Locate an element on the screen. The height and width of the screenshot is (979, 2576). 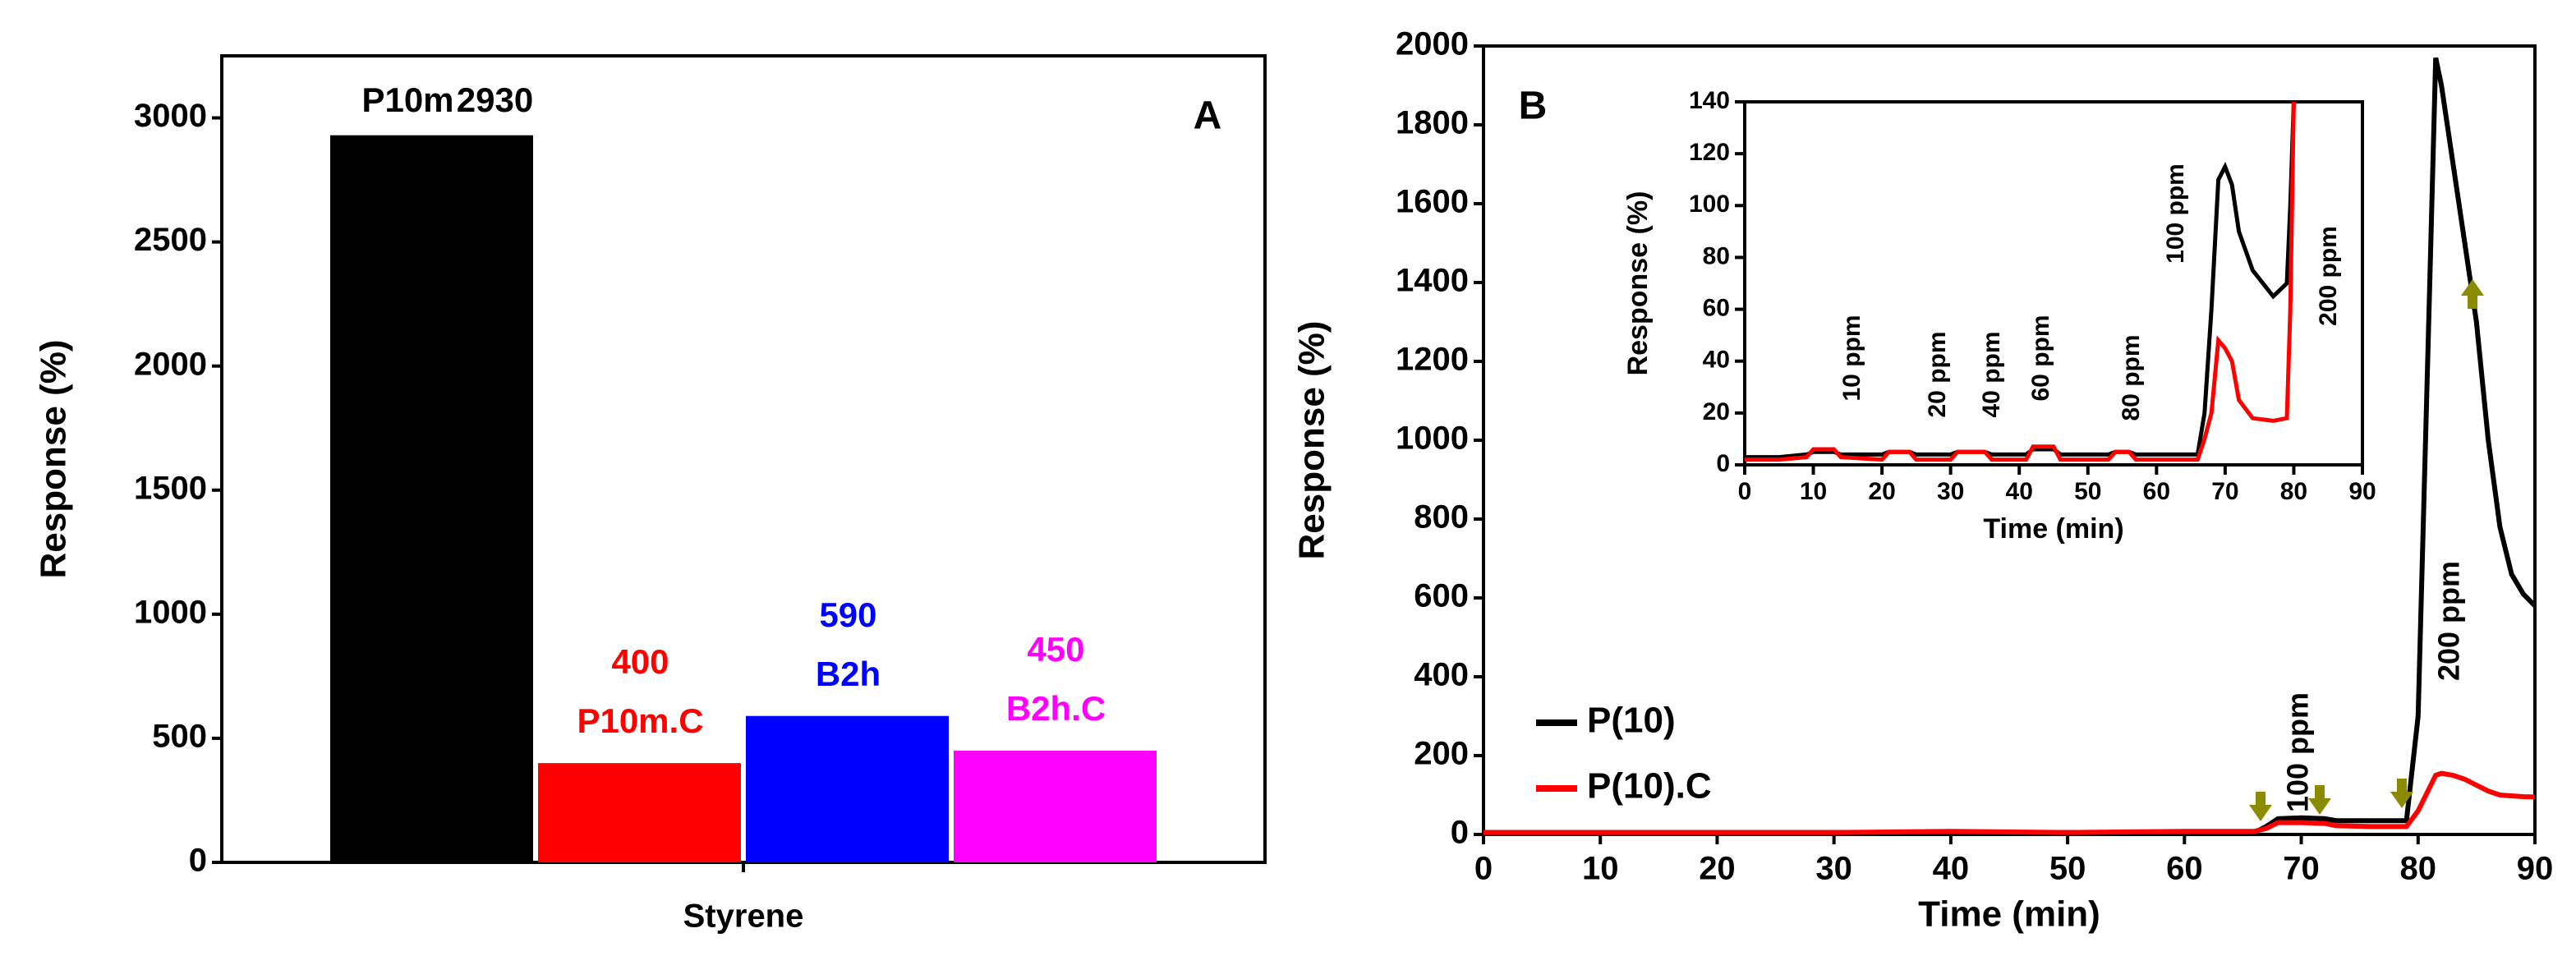
series-label: B2h.C is located at coordinates (1056, 708).